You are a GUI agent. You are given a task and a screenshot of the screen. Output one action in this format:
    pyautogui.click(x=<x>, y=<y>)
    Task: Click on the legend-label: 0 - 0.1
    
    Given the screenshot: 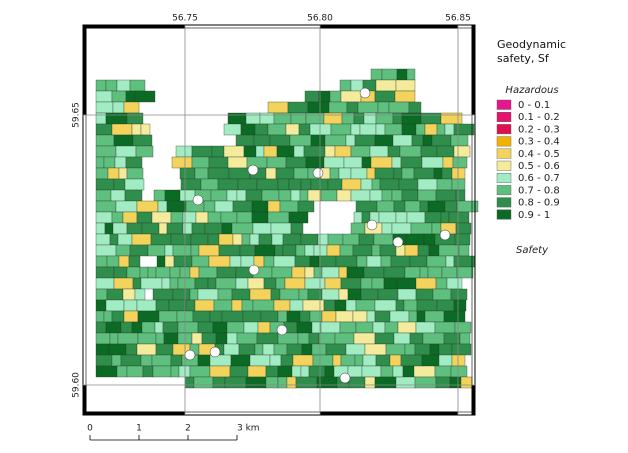 What is the action you would take?
    pyautogui.click(x=534, y=105)
    